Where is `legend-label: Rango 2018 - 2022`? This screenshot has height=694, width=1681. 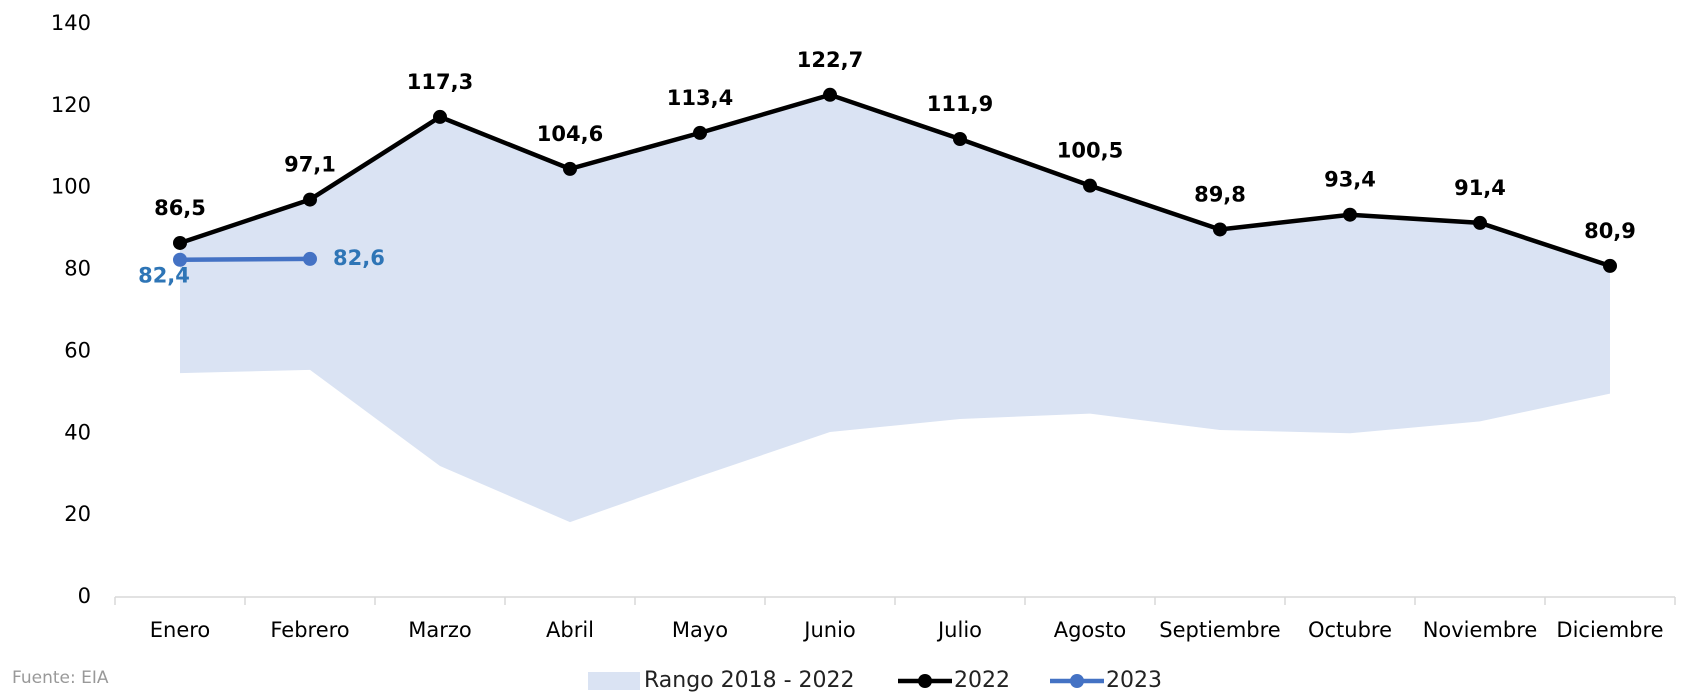 legend-label: Rango 2018 - 2022 is located at coordinates (749, 680).